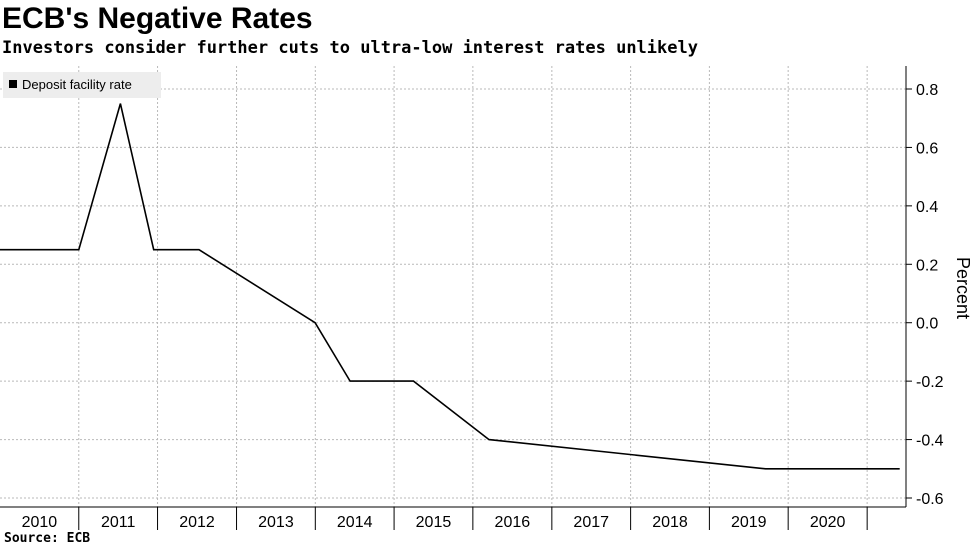 This screenshot has width=977, height=549. Describe the element at coordinates (930, 499) in the screenshot. I see `y-tick-label: -0.6` at that location.